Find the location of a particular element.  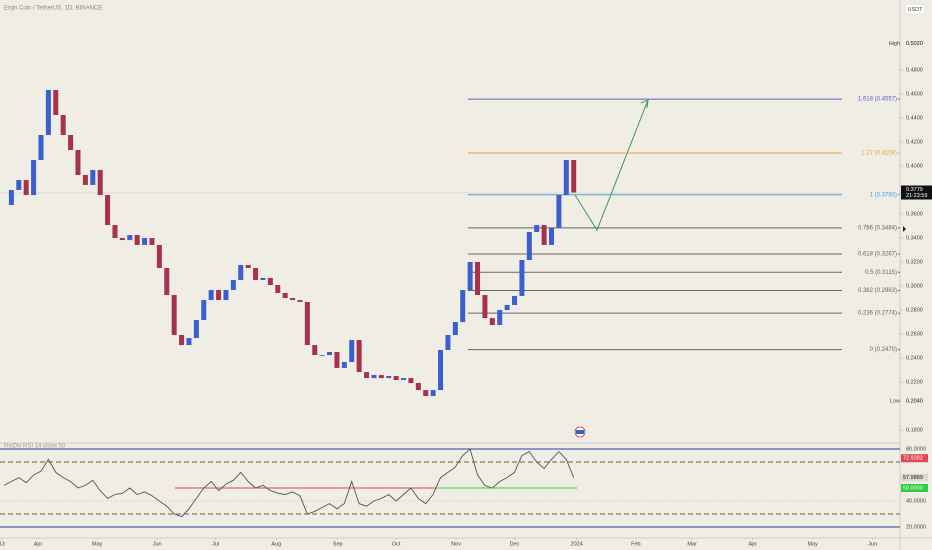

fib-label: 1 (0.3760) is located at coordinates (883, 195).